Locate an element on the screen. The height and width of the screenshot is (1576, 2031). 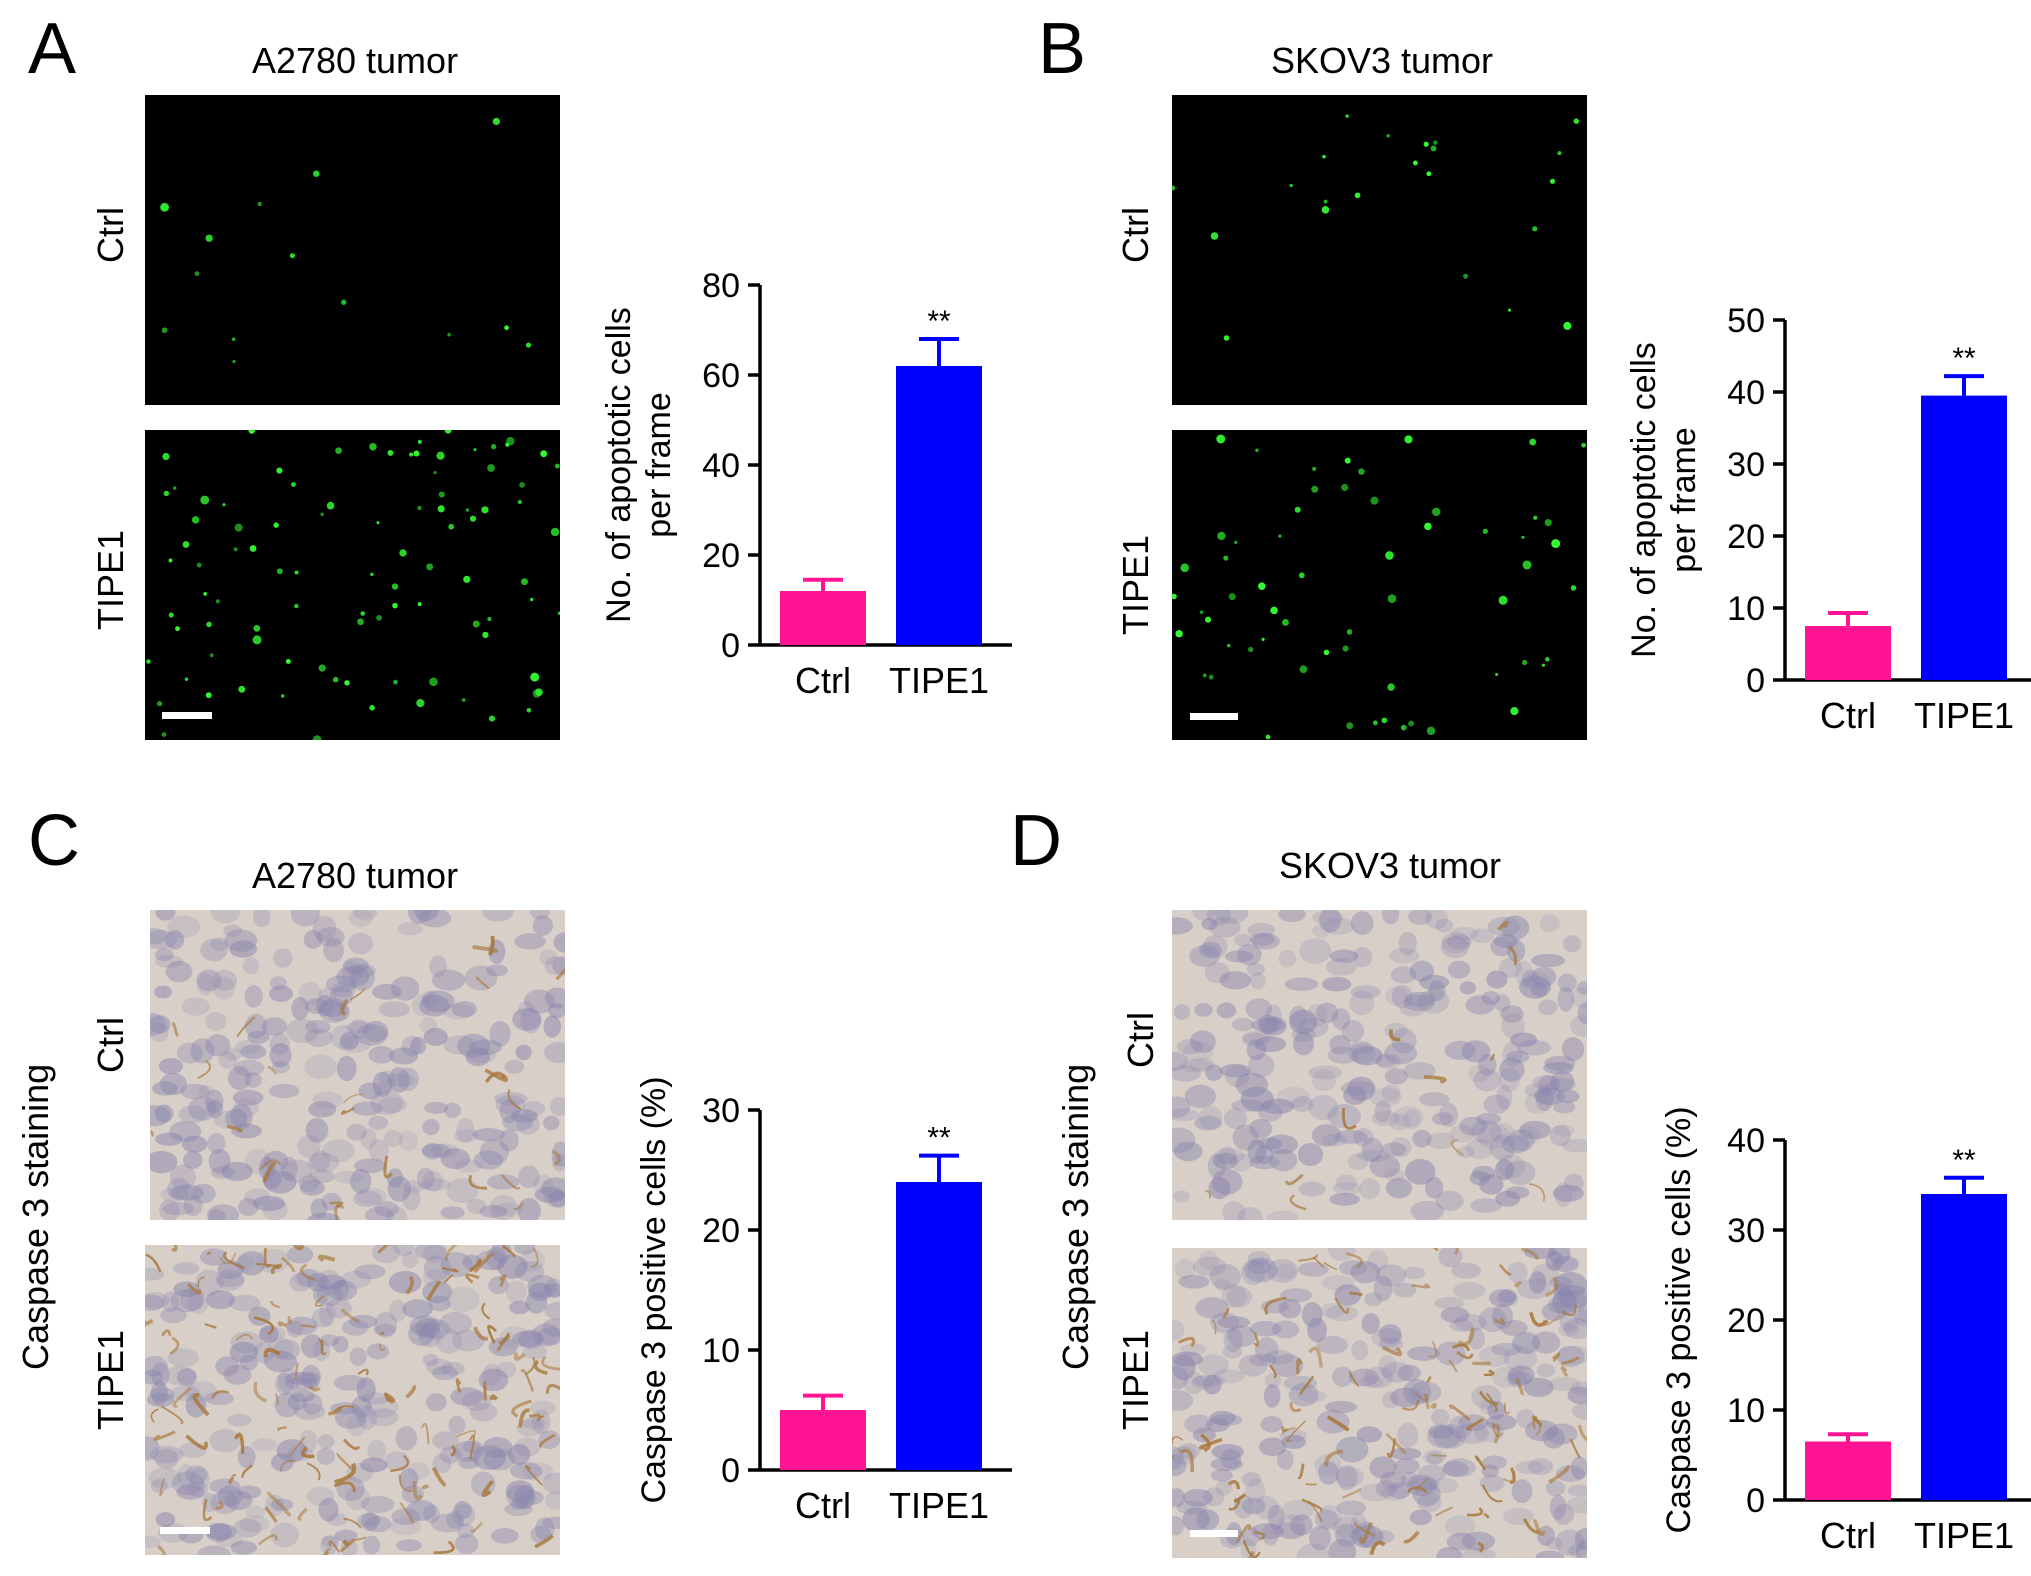
panel-b-tipe1-micrograph is located at coordinates (1379, 585).